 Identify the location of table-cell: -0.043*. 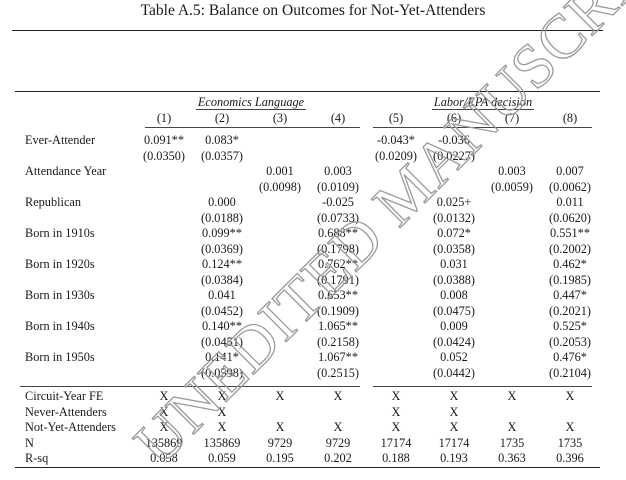
(396, 140).